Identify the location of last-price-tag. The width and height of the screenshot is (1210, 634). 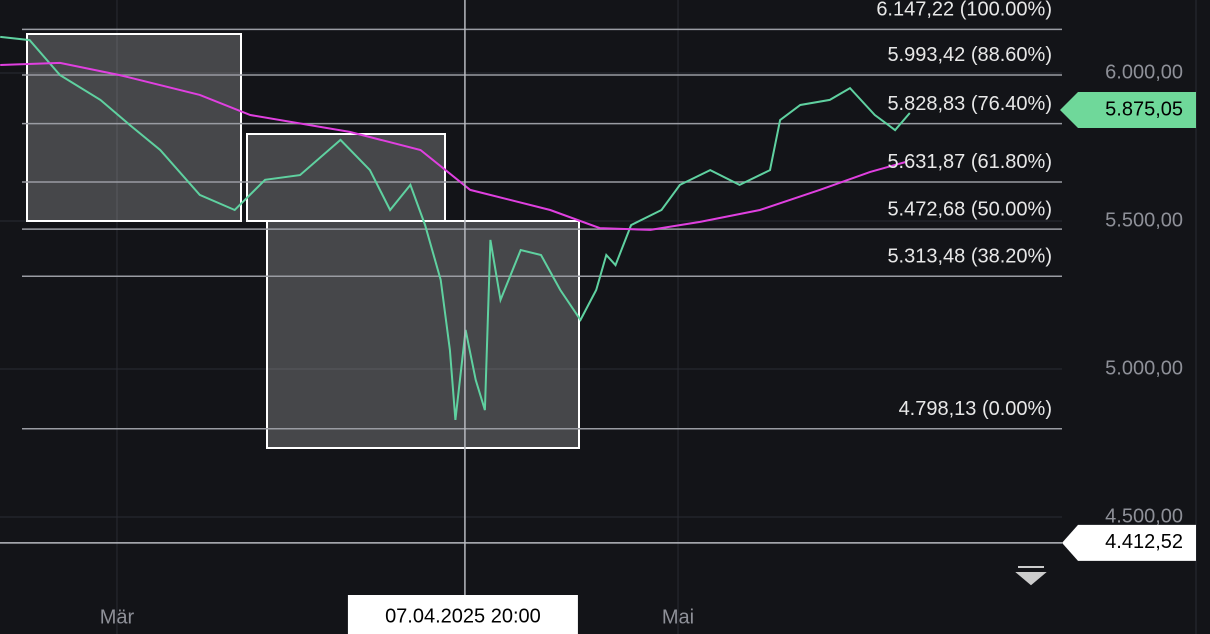
(1128, 109).